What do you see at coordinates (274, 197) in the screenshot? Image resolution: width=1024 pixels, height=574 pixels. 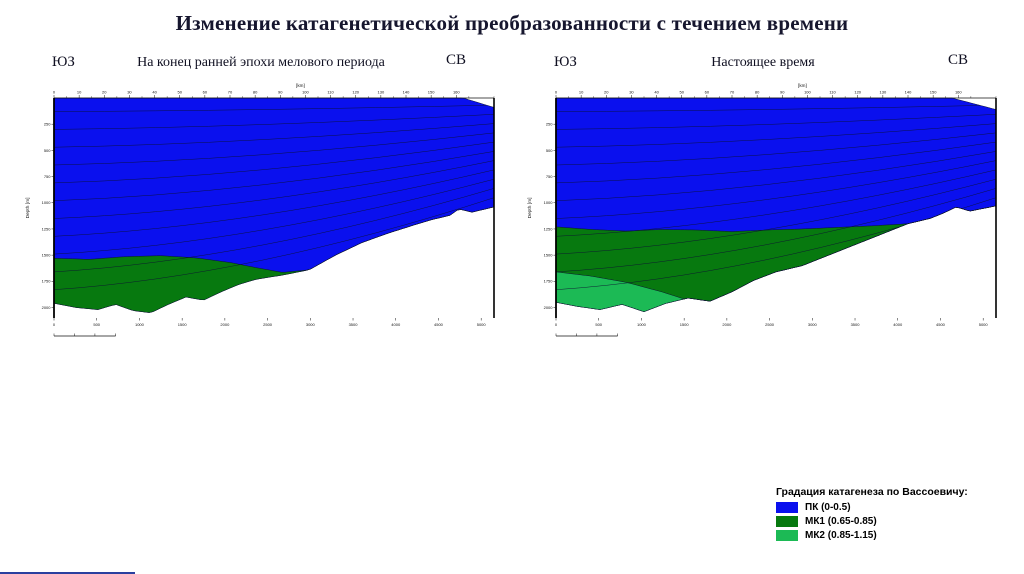 I see `horizon-lines` at bounding box center [274, 197].